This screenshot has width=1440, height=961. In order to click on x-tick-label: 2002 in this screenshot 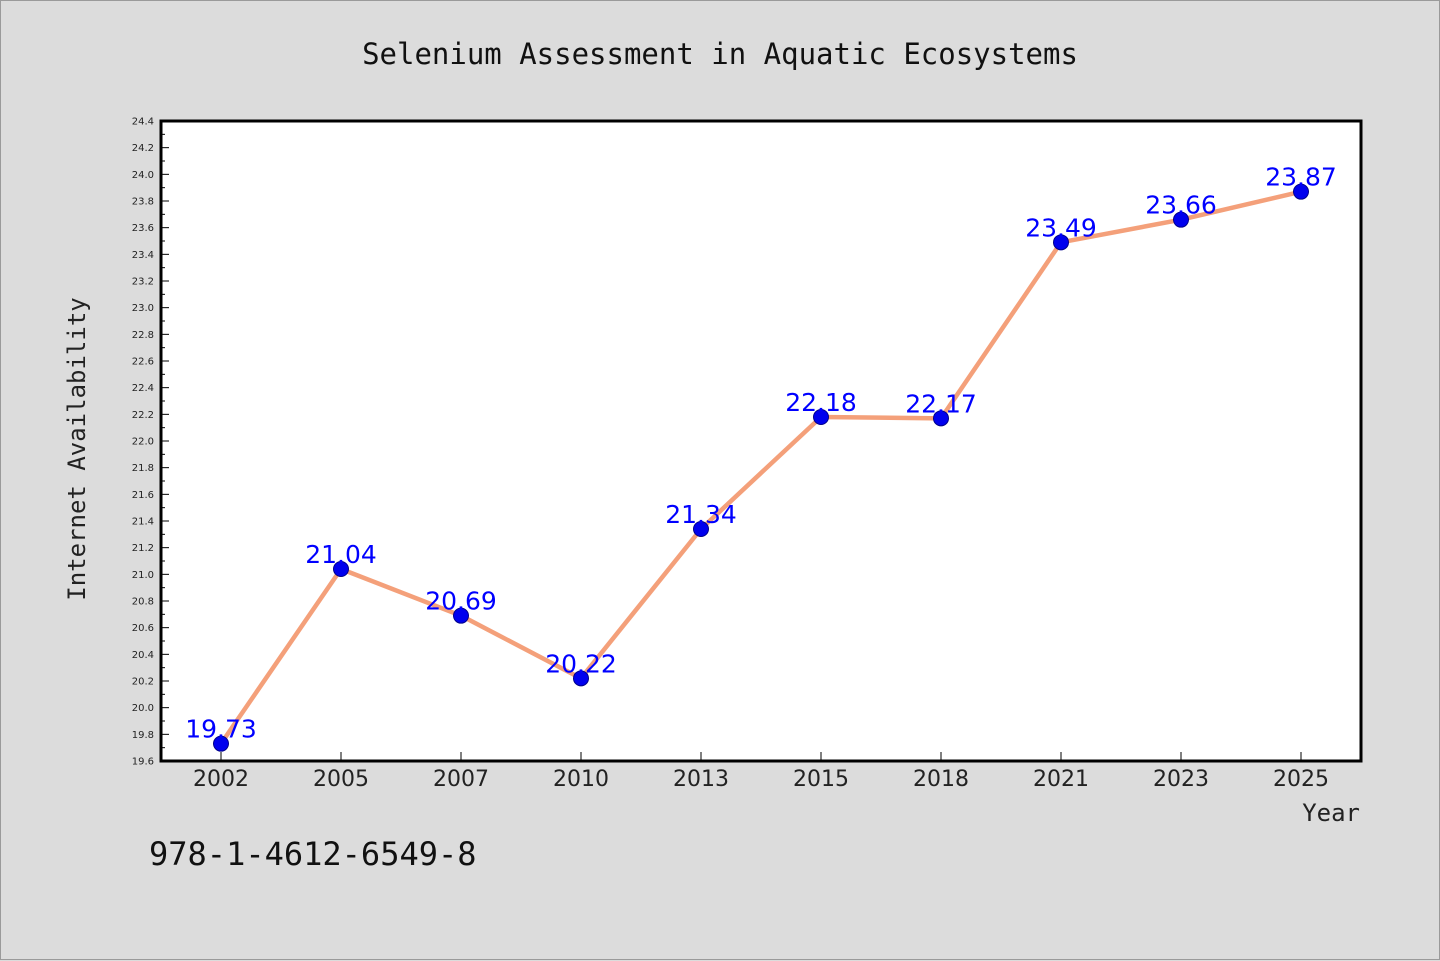, I will do `click(221, 779)`.